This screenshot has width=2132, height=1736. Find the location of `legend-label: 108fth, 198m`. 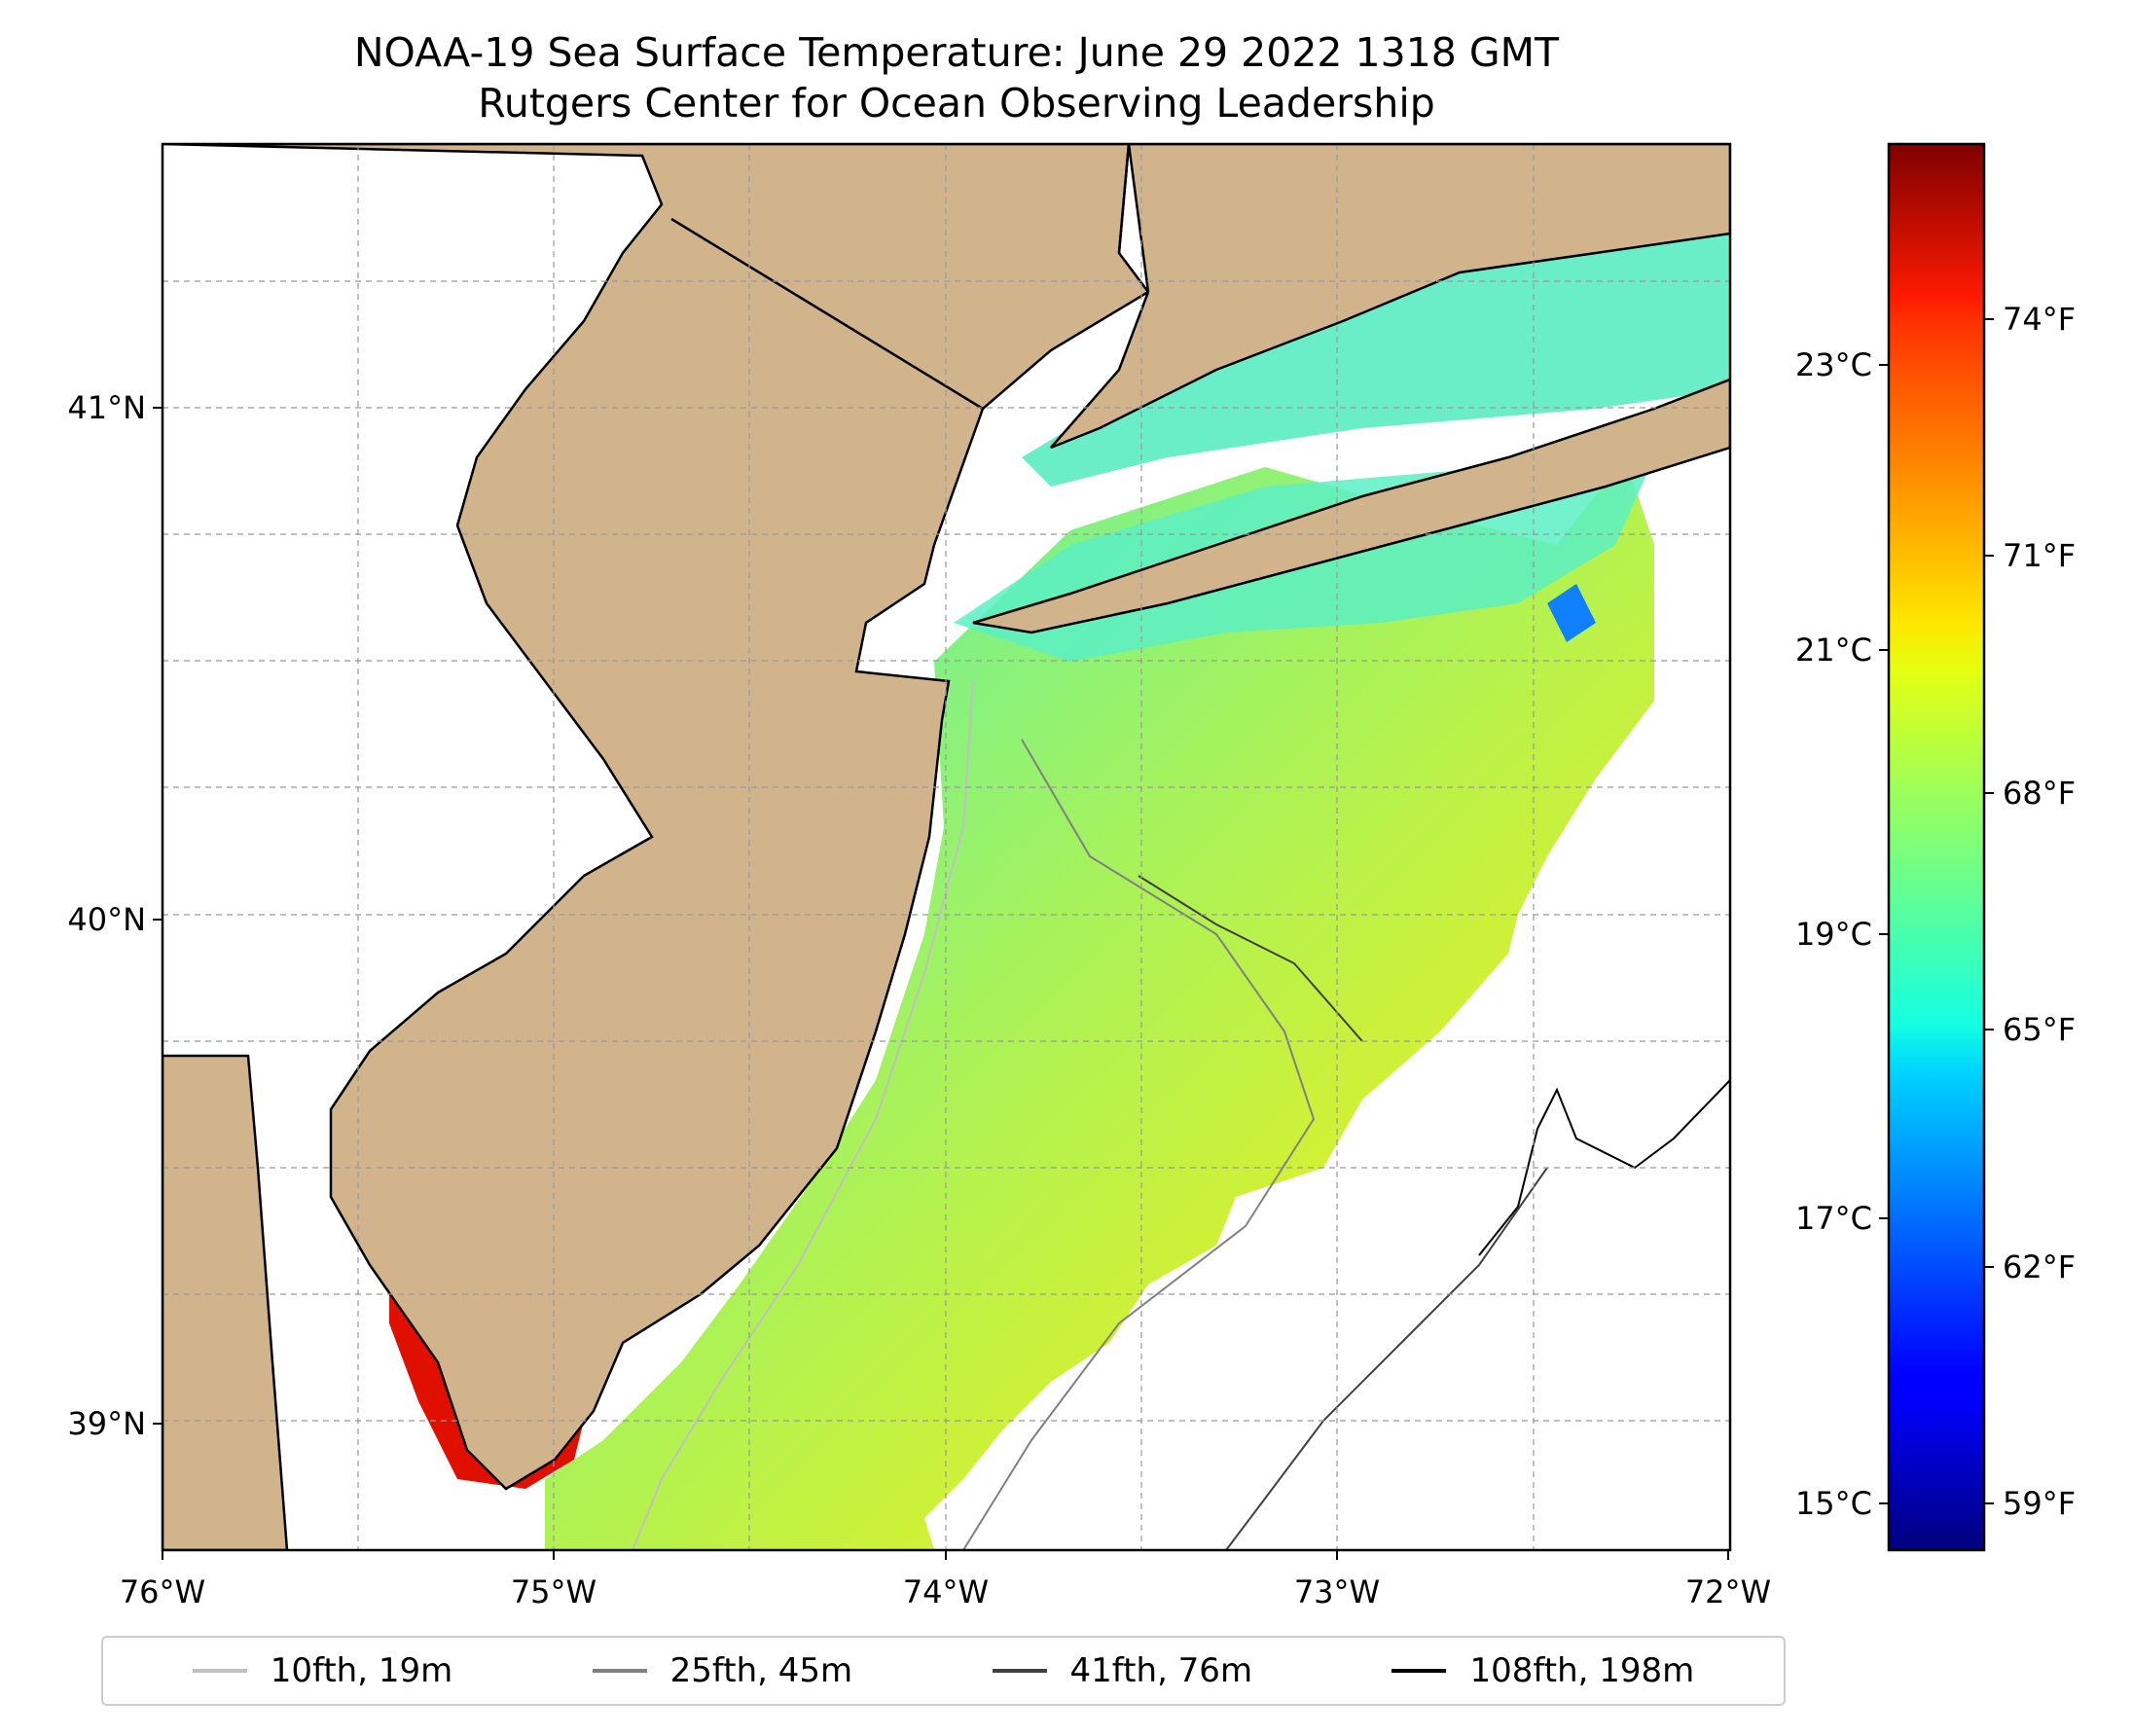

legend-label: 108fth, 198m is located at coordinates (1582, 1671).